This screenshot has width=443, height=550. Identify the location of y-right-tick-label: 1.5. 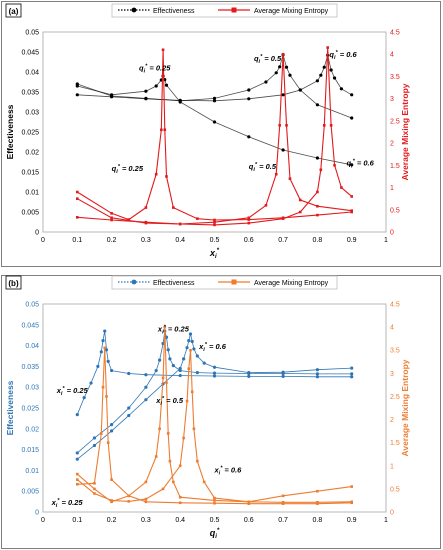
(395, 166).